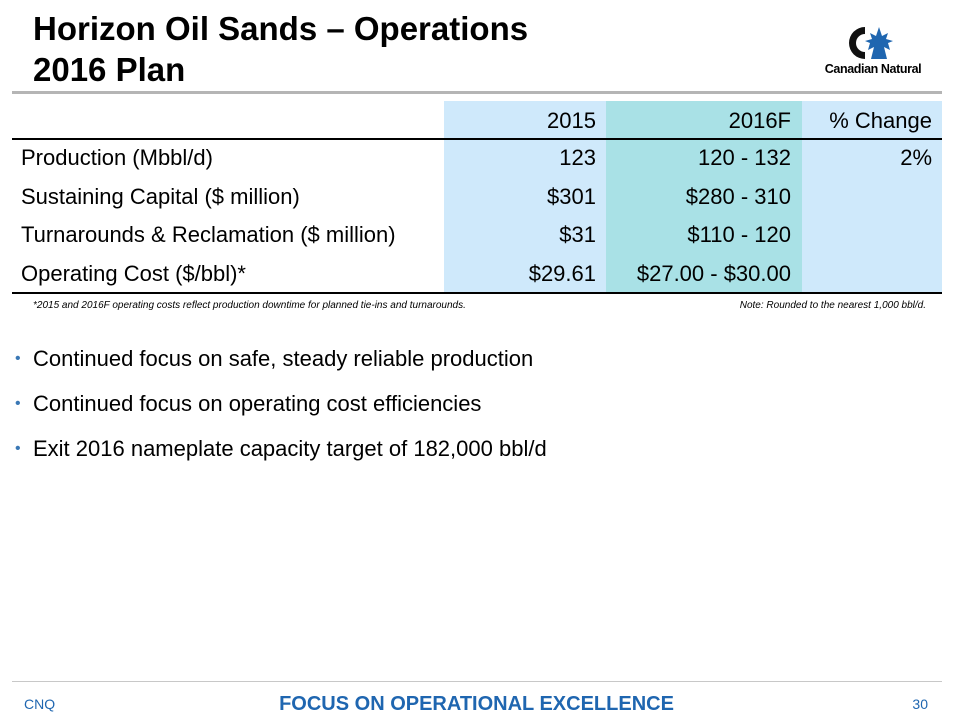  Describe the element at coordinates (477, 681) in the screenshot. I see `footer-divider` at that location.